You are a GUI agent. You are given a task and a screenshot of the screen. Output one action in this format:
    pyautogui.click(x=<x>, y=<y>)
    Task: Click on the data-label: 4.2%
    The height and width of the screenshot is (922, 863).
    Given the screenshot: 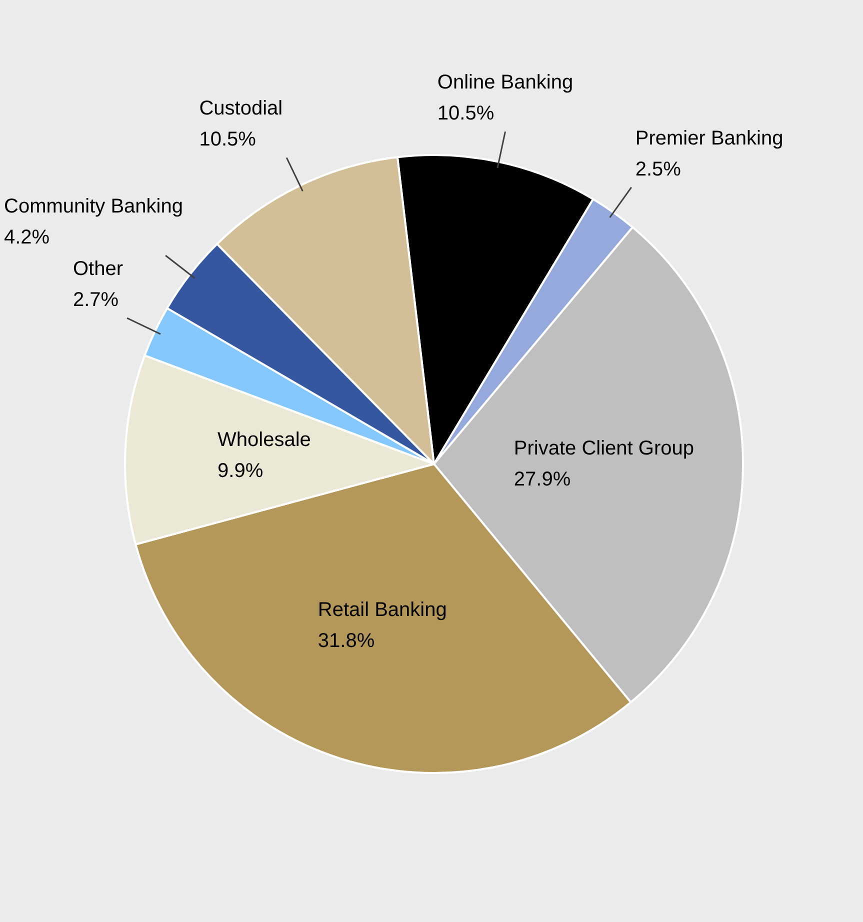 What is the action you would take?
    pyautogui.click(x=27, y=237)
    